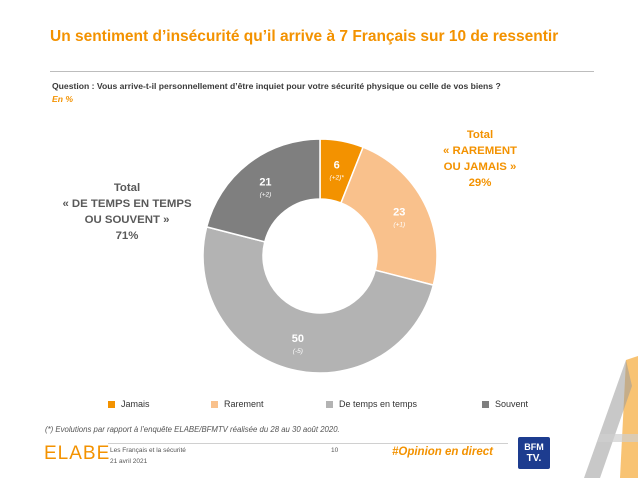 The height and width of the screenshot is (478, 638). Describe the element at coordinates (480, 151) in the screenshot. I see `total-rare-line-2: « RAREMENT` at that location.